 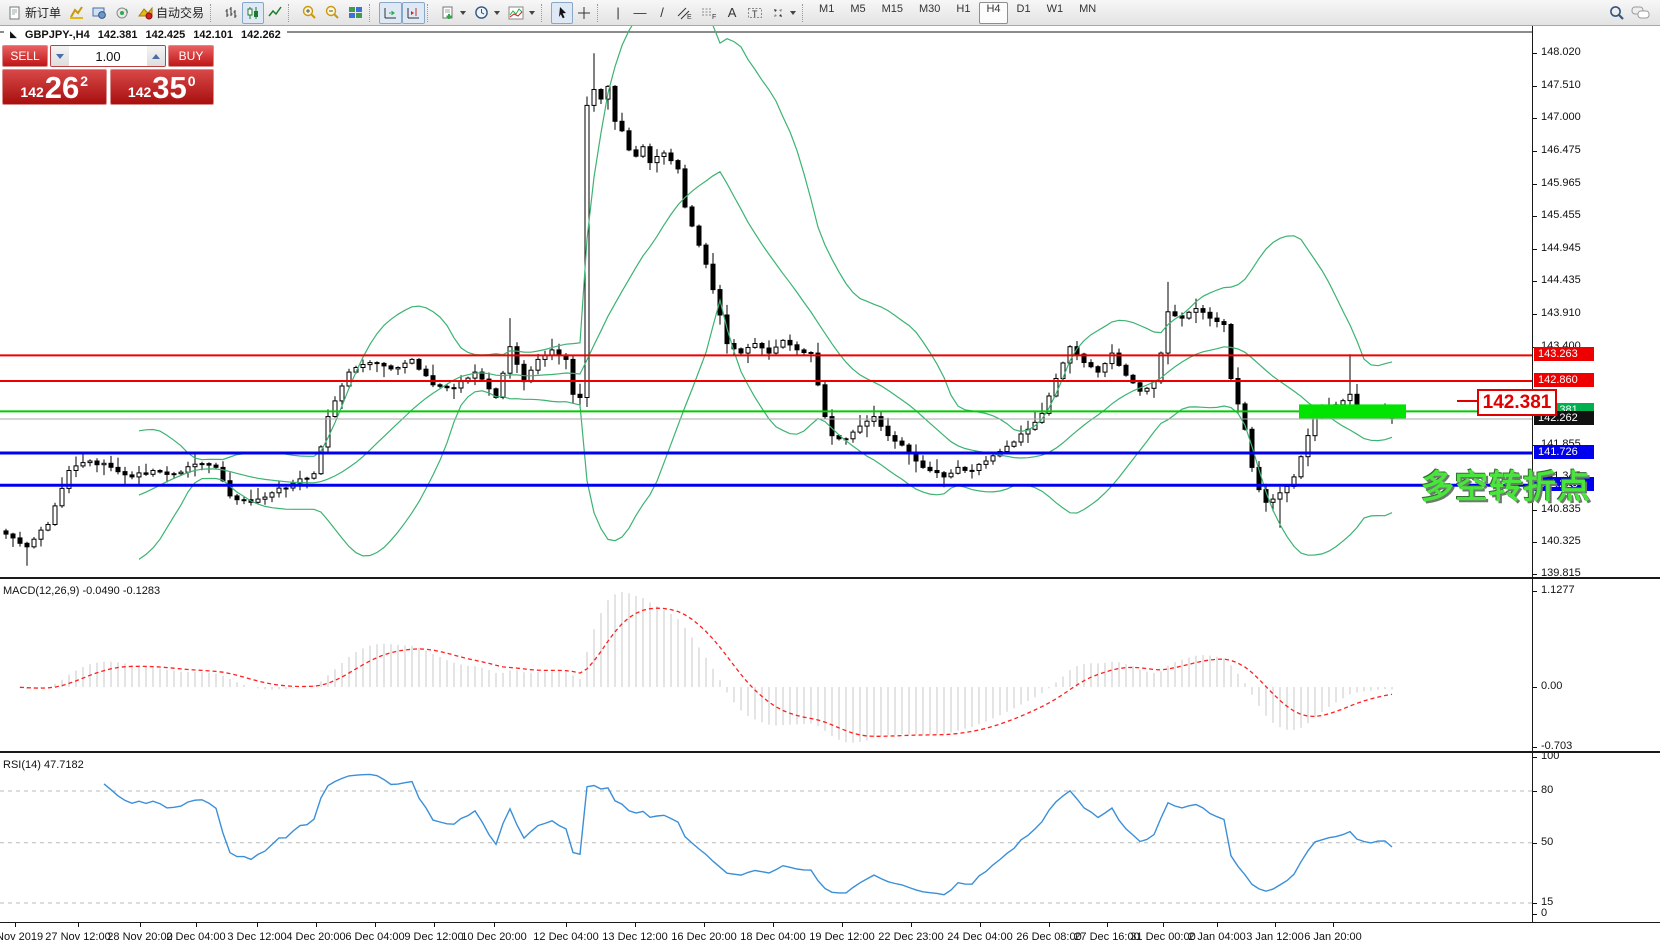 I want to click on fibonacci-icon: F, so click(x=709, y=14).